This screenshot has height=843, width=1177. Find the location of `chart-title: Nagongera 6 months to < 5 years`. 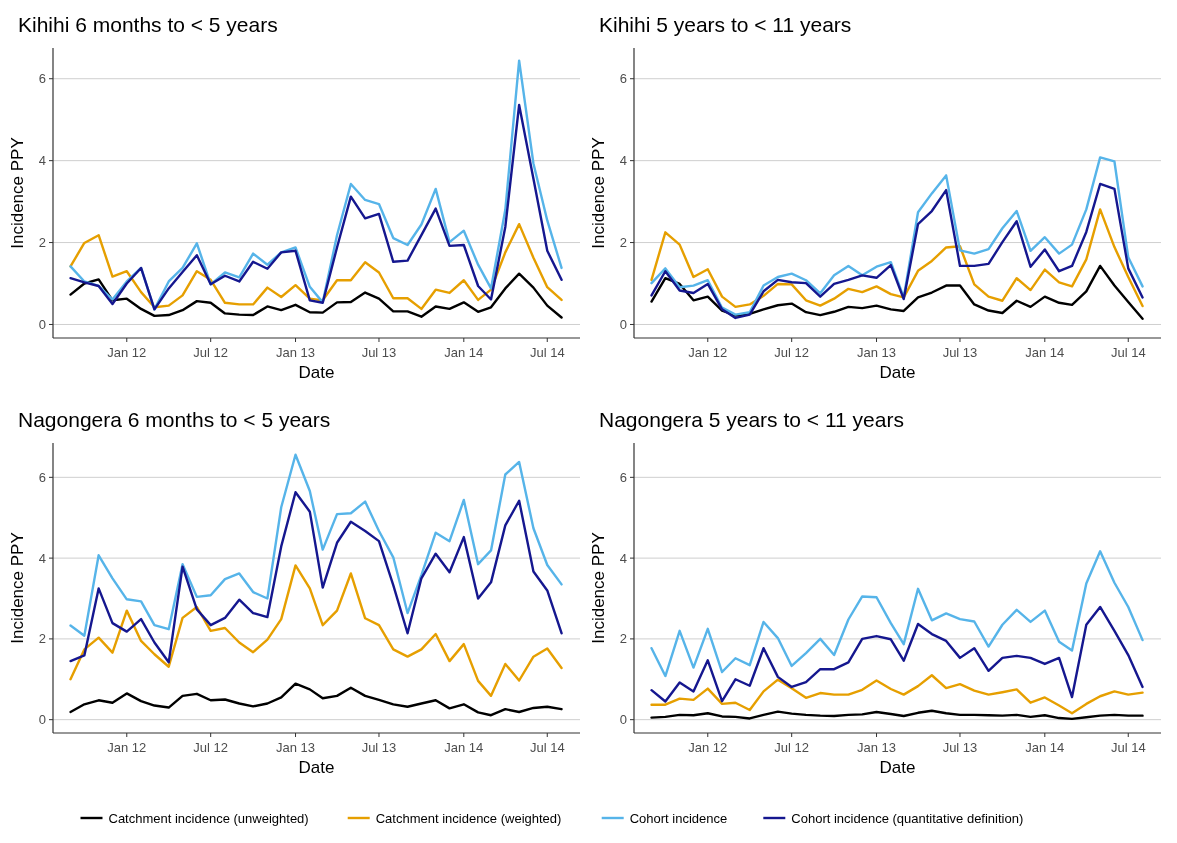

chart-title: Nagongera 6 months to < 5 years is located at coordinates (174, 419).